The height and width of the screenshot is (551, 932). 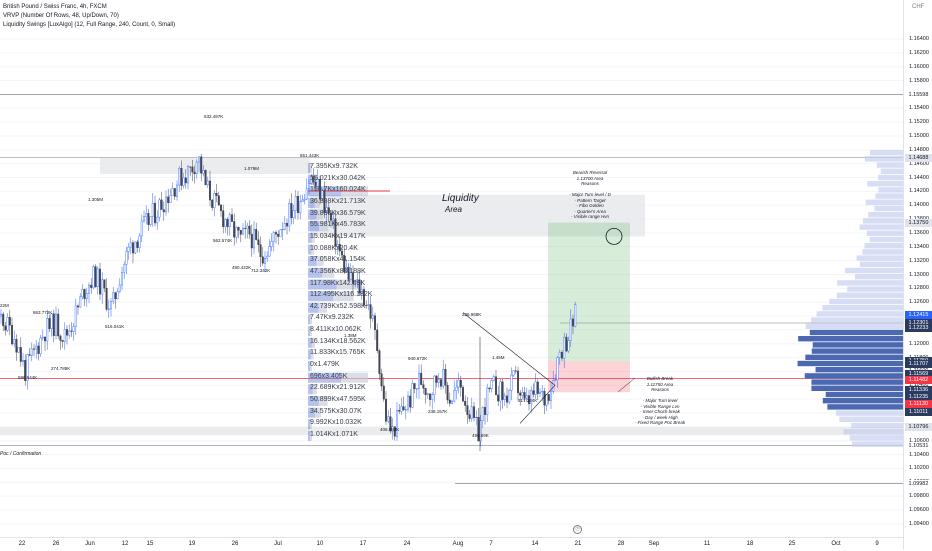 What do you see at coordinates (918, 7) in the screenshot?
I see `currency-label: CHF` at bounding box center [918, 7].